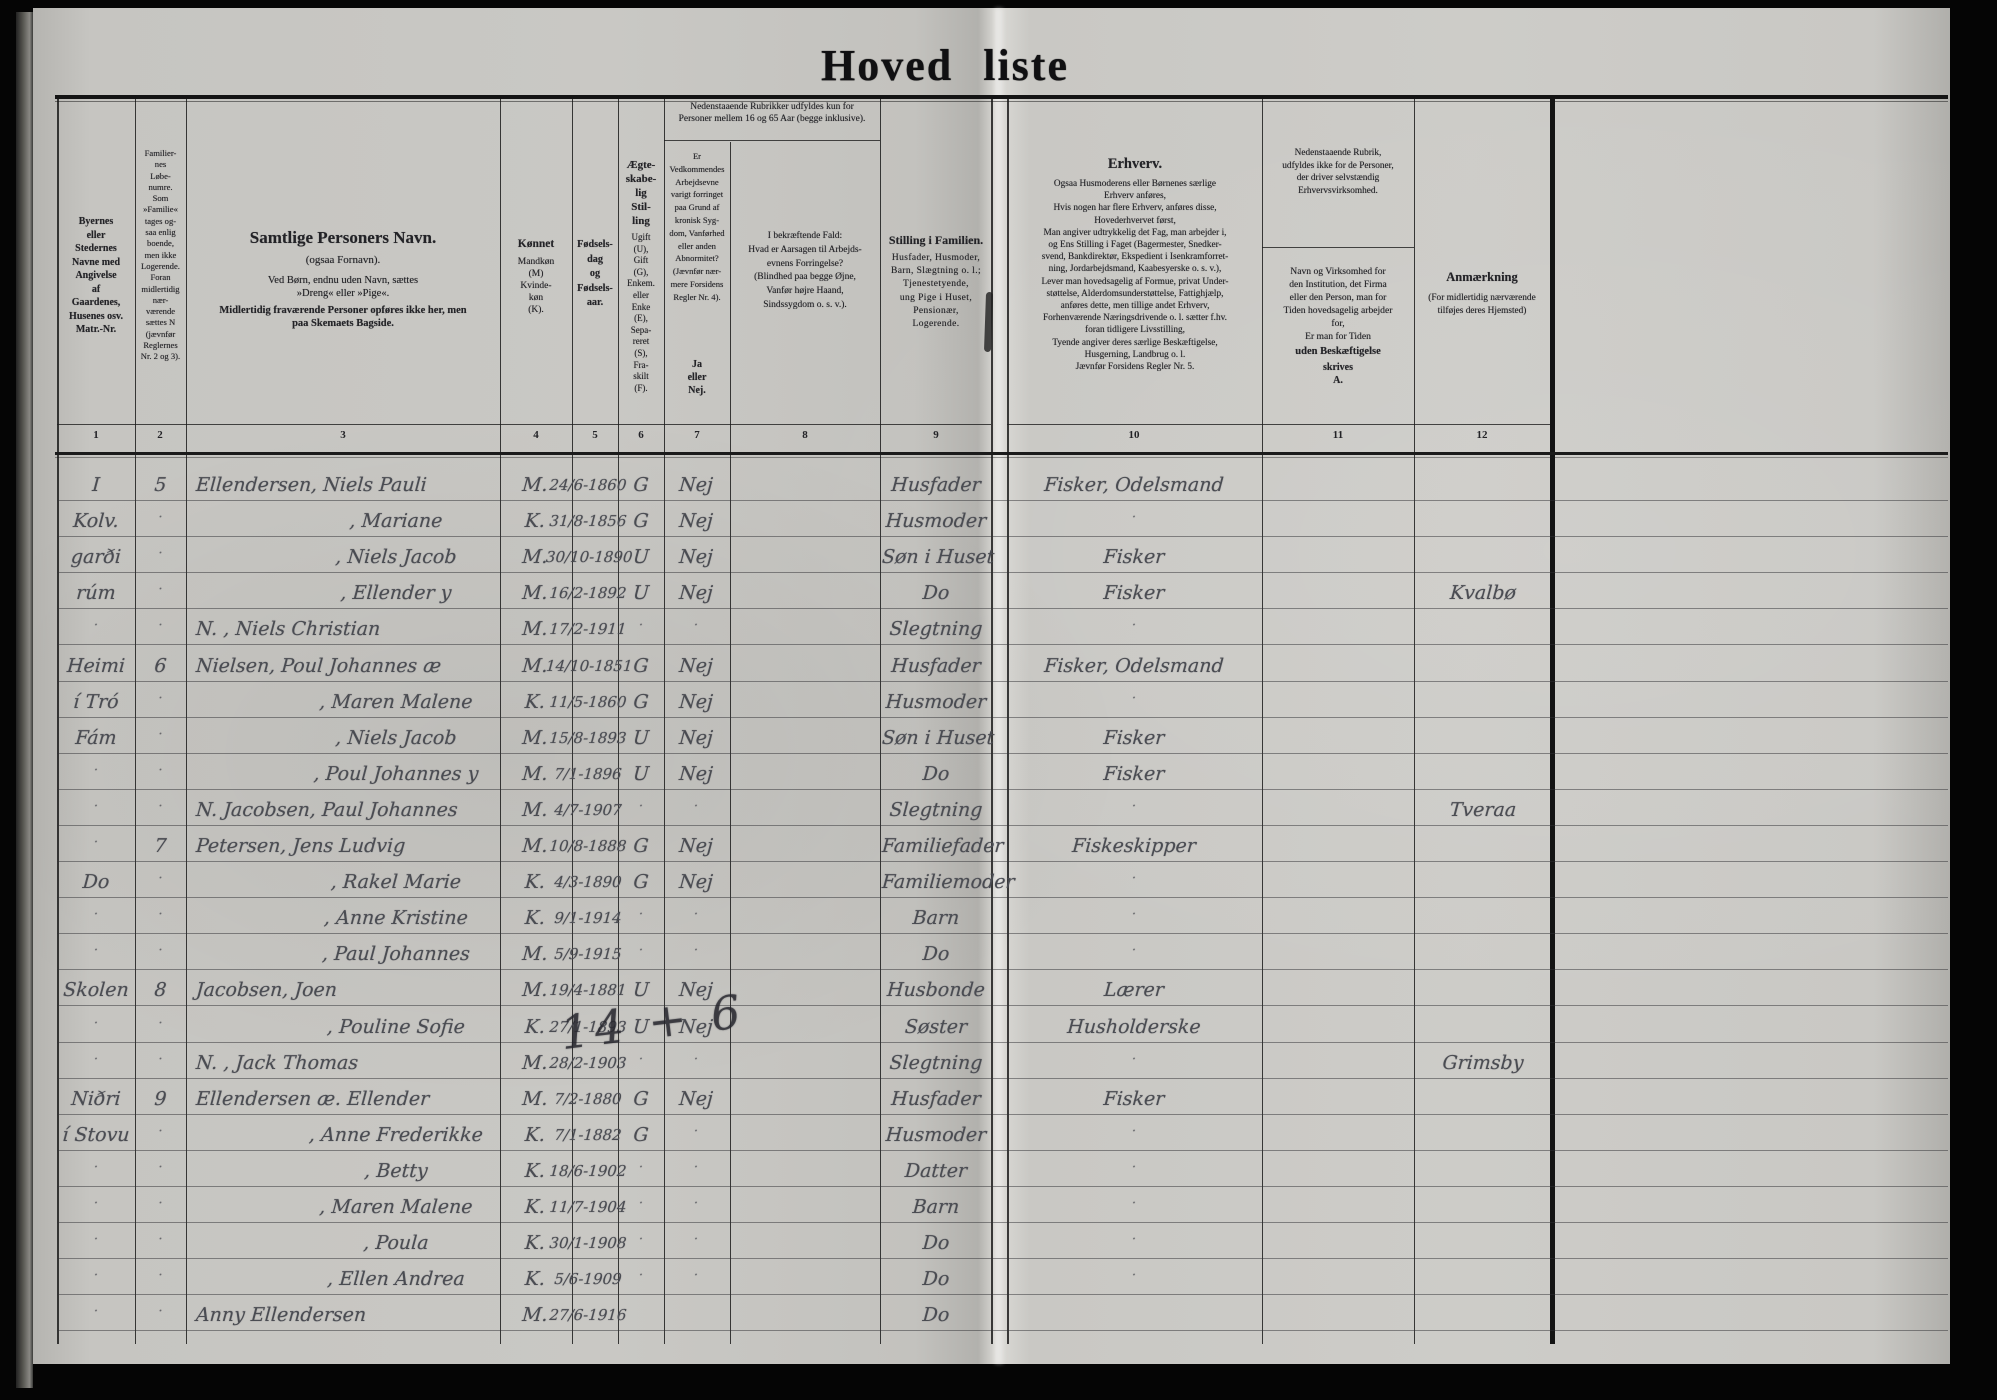 The image size is (1997, 1400). I want to click on group-78-divider, so click(772, 140).